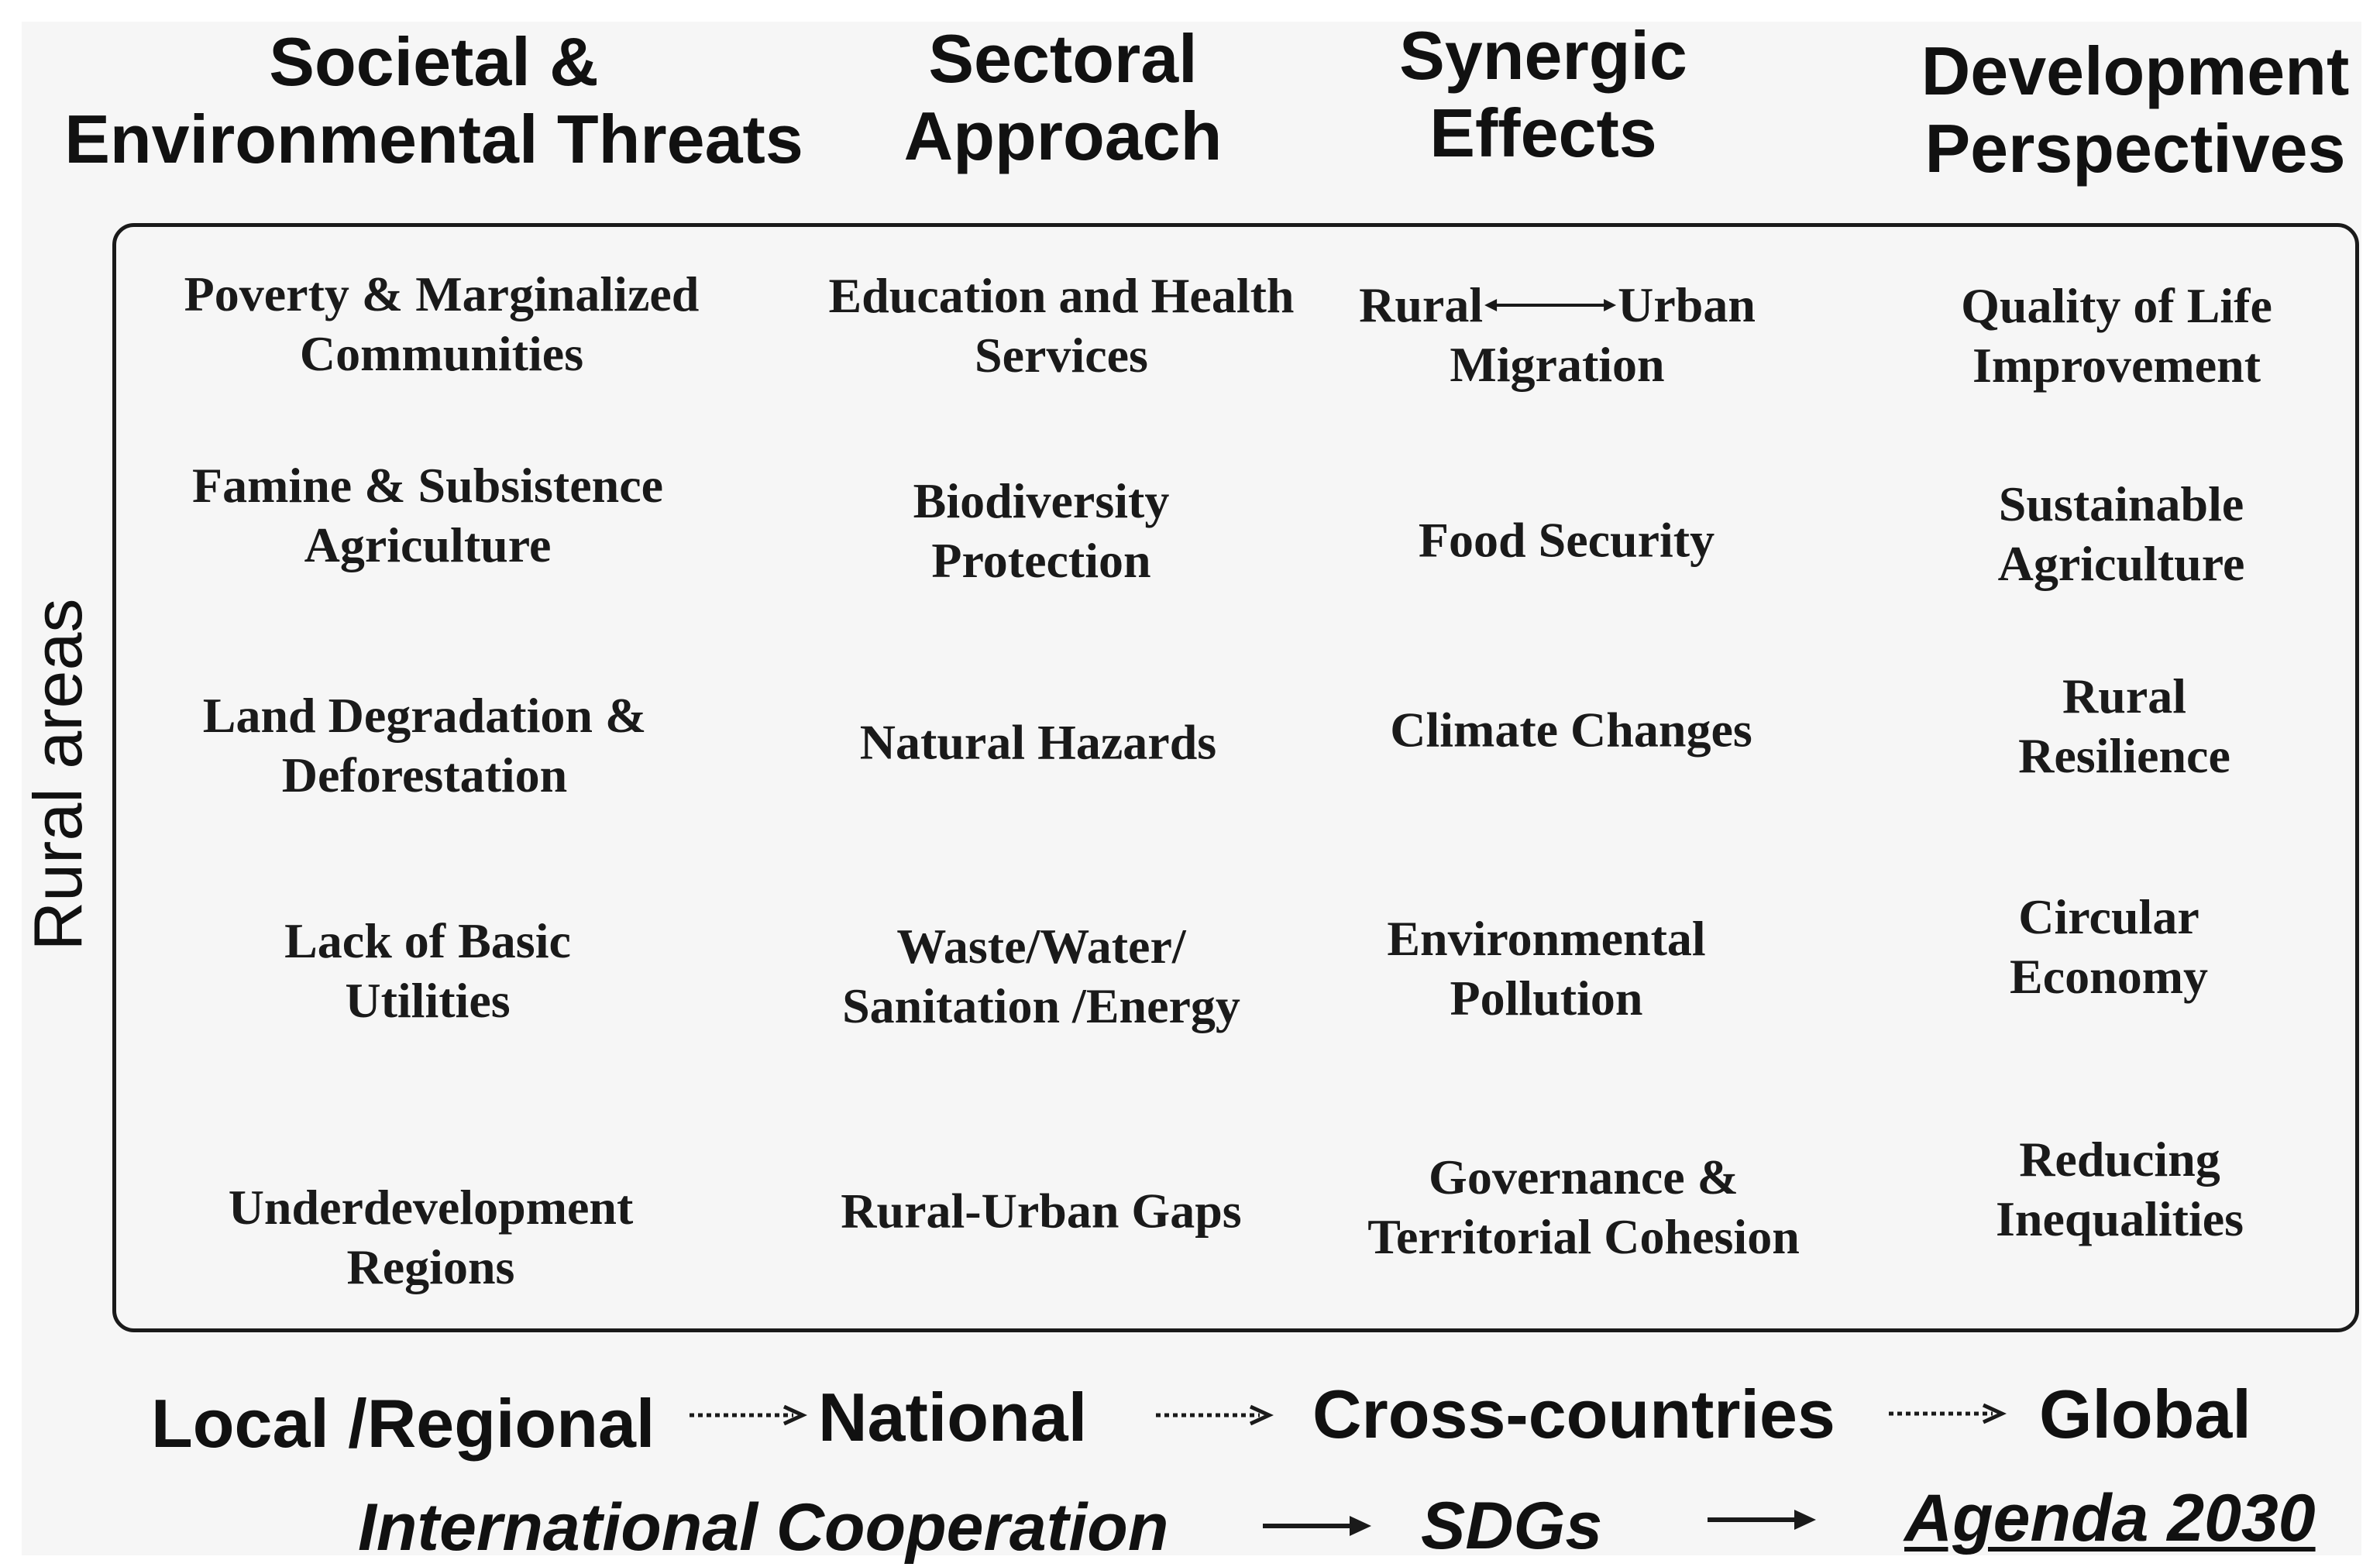 This screenshot has height=1567, width=2380. I want to click on cell-line: Reducing, so click(2120, 1159).